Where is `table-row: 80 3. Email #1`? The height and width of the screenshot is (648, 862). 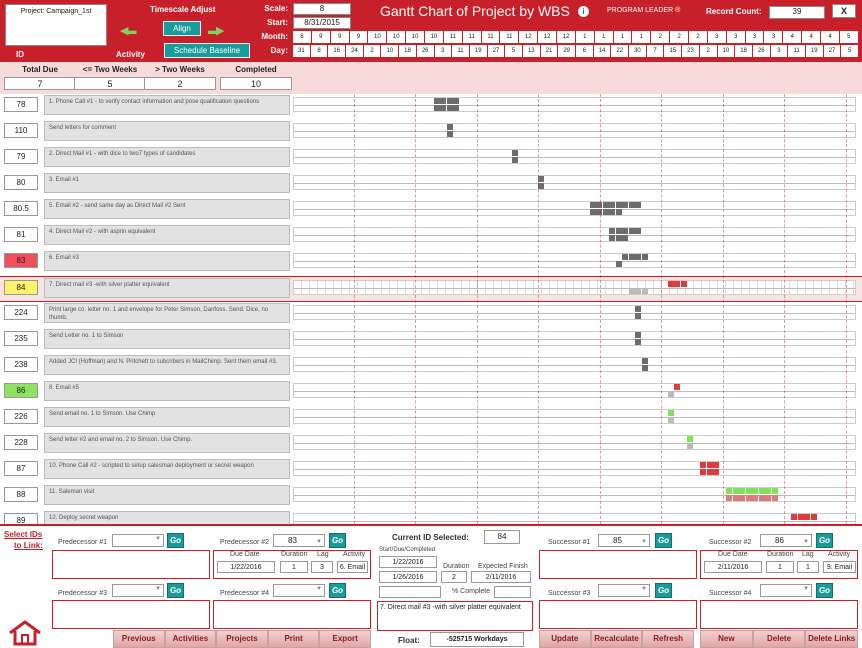 table-row: 80 3. Email #1 is located at coordinates (431, 185).